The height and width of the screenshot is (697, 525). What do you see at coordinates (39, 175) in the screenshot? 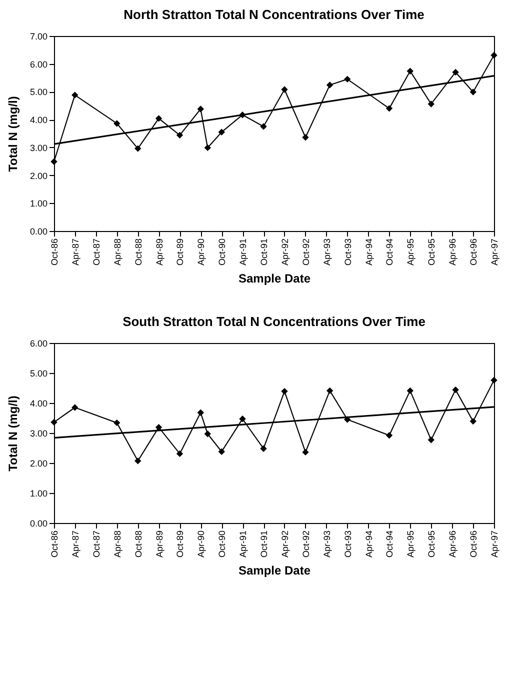
I see `y-tick-label: 2.00` at bounding box center [39, 175].